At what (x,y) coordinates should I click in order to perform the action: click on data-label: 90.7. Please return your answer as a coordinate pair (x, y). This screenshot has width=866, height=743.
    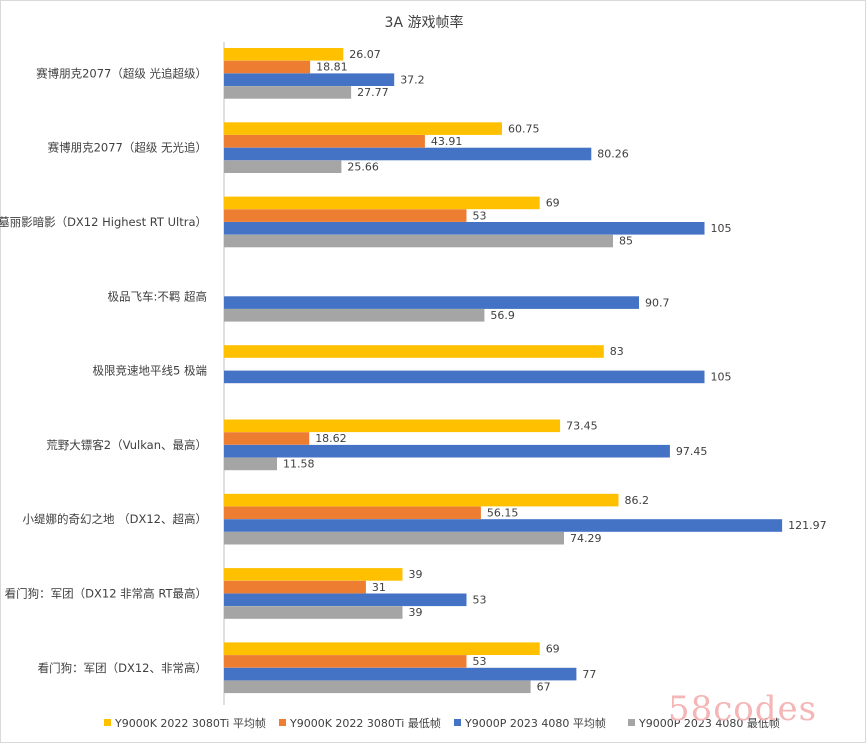
    Looking at the image, I should click on (657, 302).